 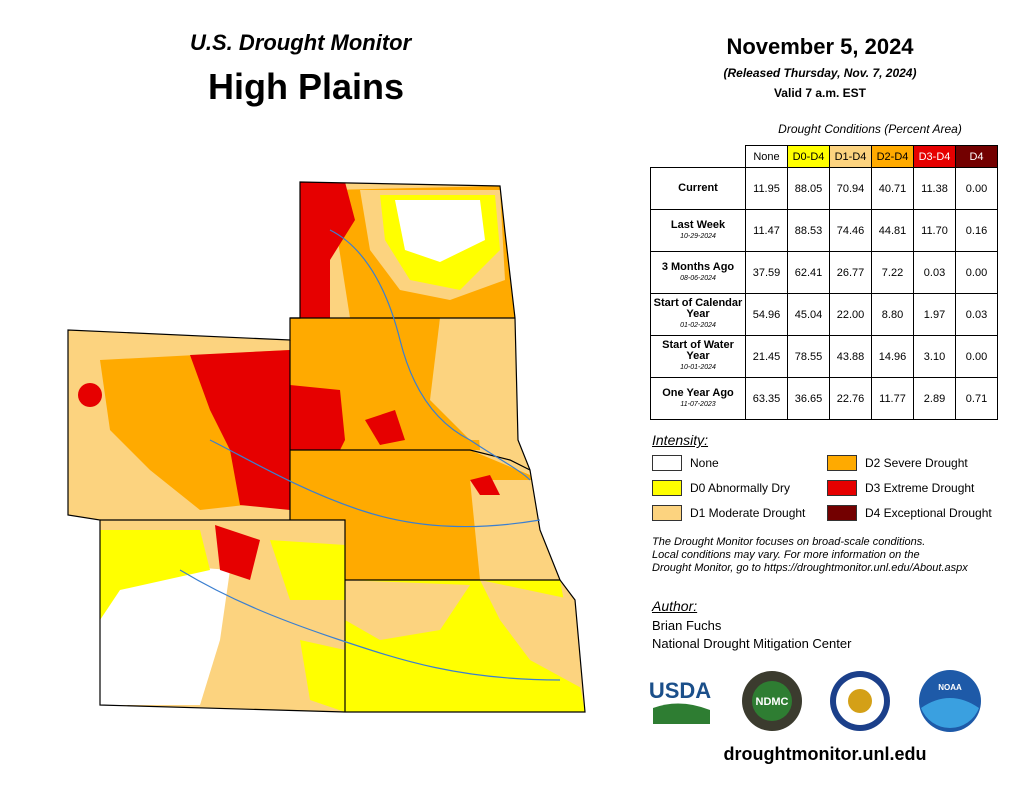 What do you see at coordinates (740, 488) in the screenshot?
I see `legend-label: D0 Abnormally Dry` at bounding box center [740, 488].